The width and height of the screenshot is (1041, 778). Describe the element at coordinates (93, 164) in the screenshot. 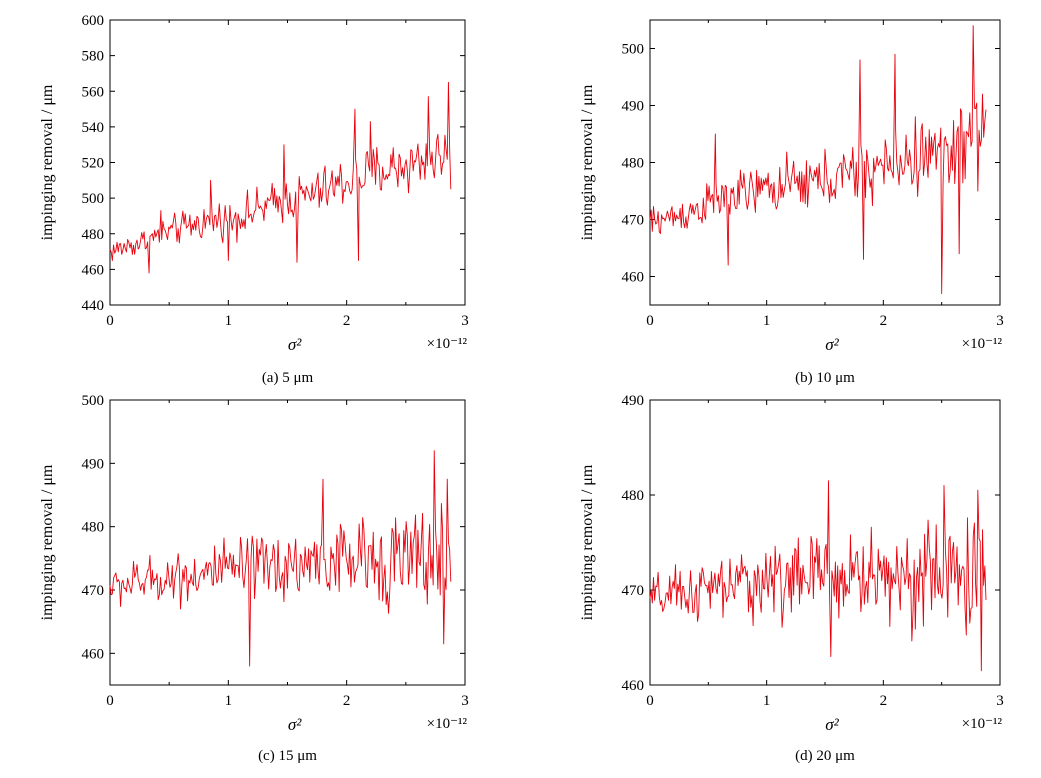

I see `y-tick-label: 520` at that location.